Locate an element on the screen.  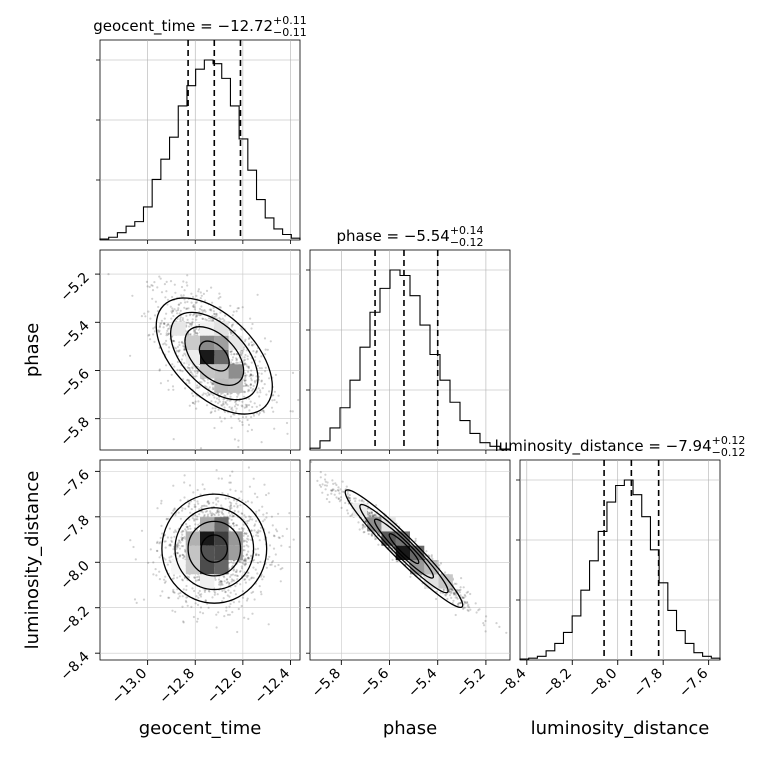
x-tick-label: −7.8 is located at coordinates (648, 683).